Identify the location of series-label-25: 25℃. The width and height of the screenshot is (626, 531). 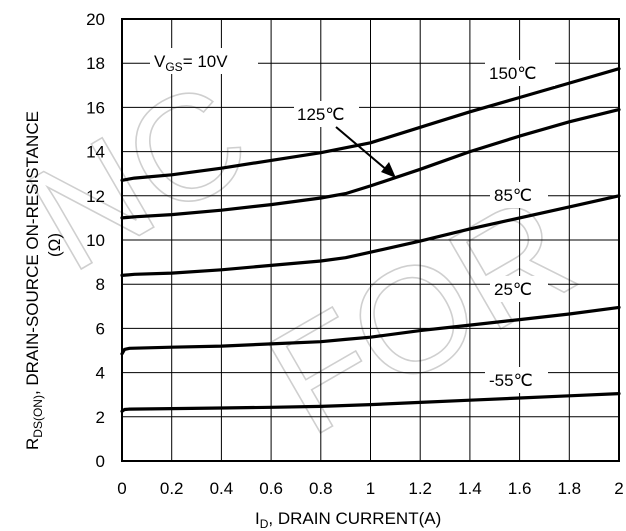
(513, 289).